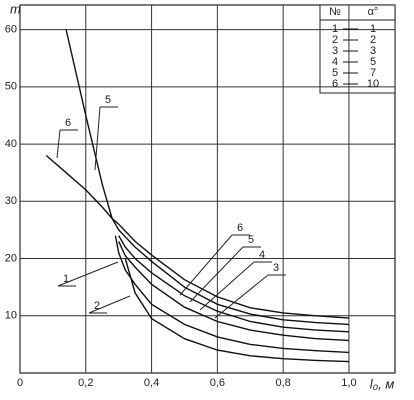  What do you see at coordinates (11, 316) in the screenshot?
I see `y-tick-label: 10` at bounding box center [11, 316].